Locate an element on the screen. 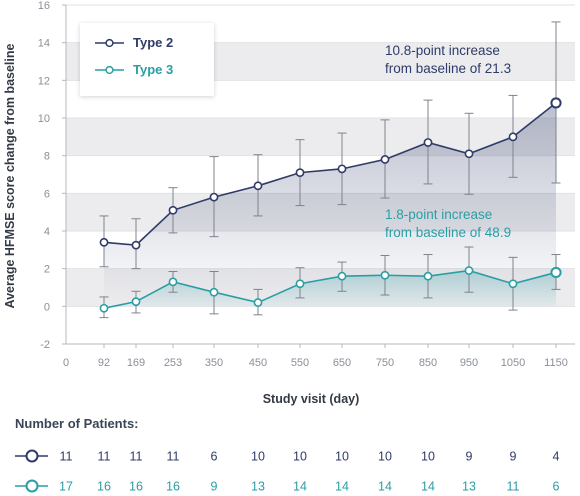  series-line is located at coordinates (330, 289).